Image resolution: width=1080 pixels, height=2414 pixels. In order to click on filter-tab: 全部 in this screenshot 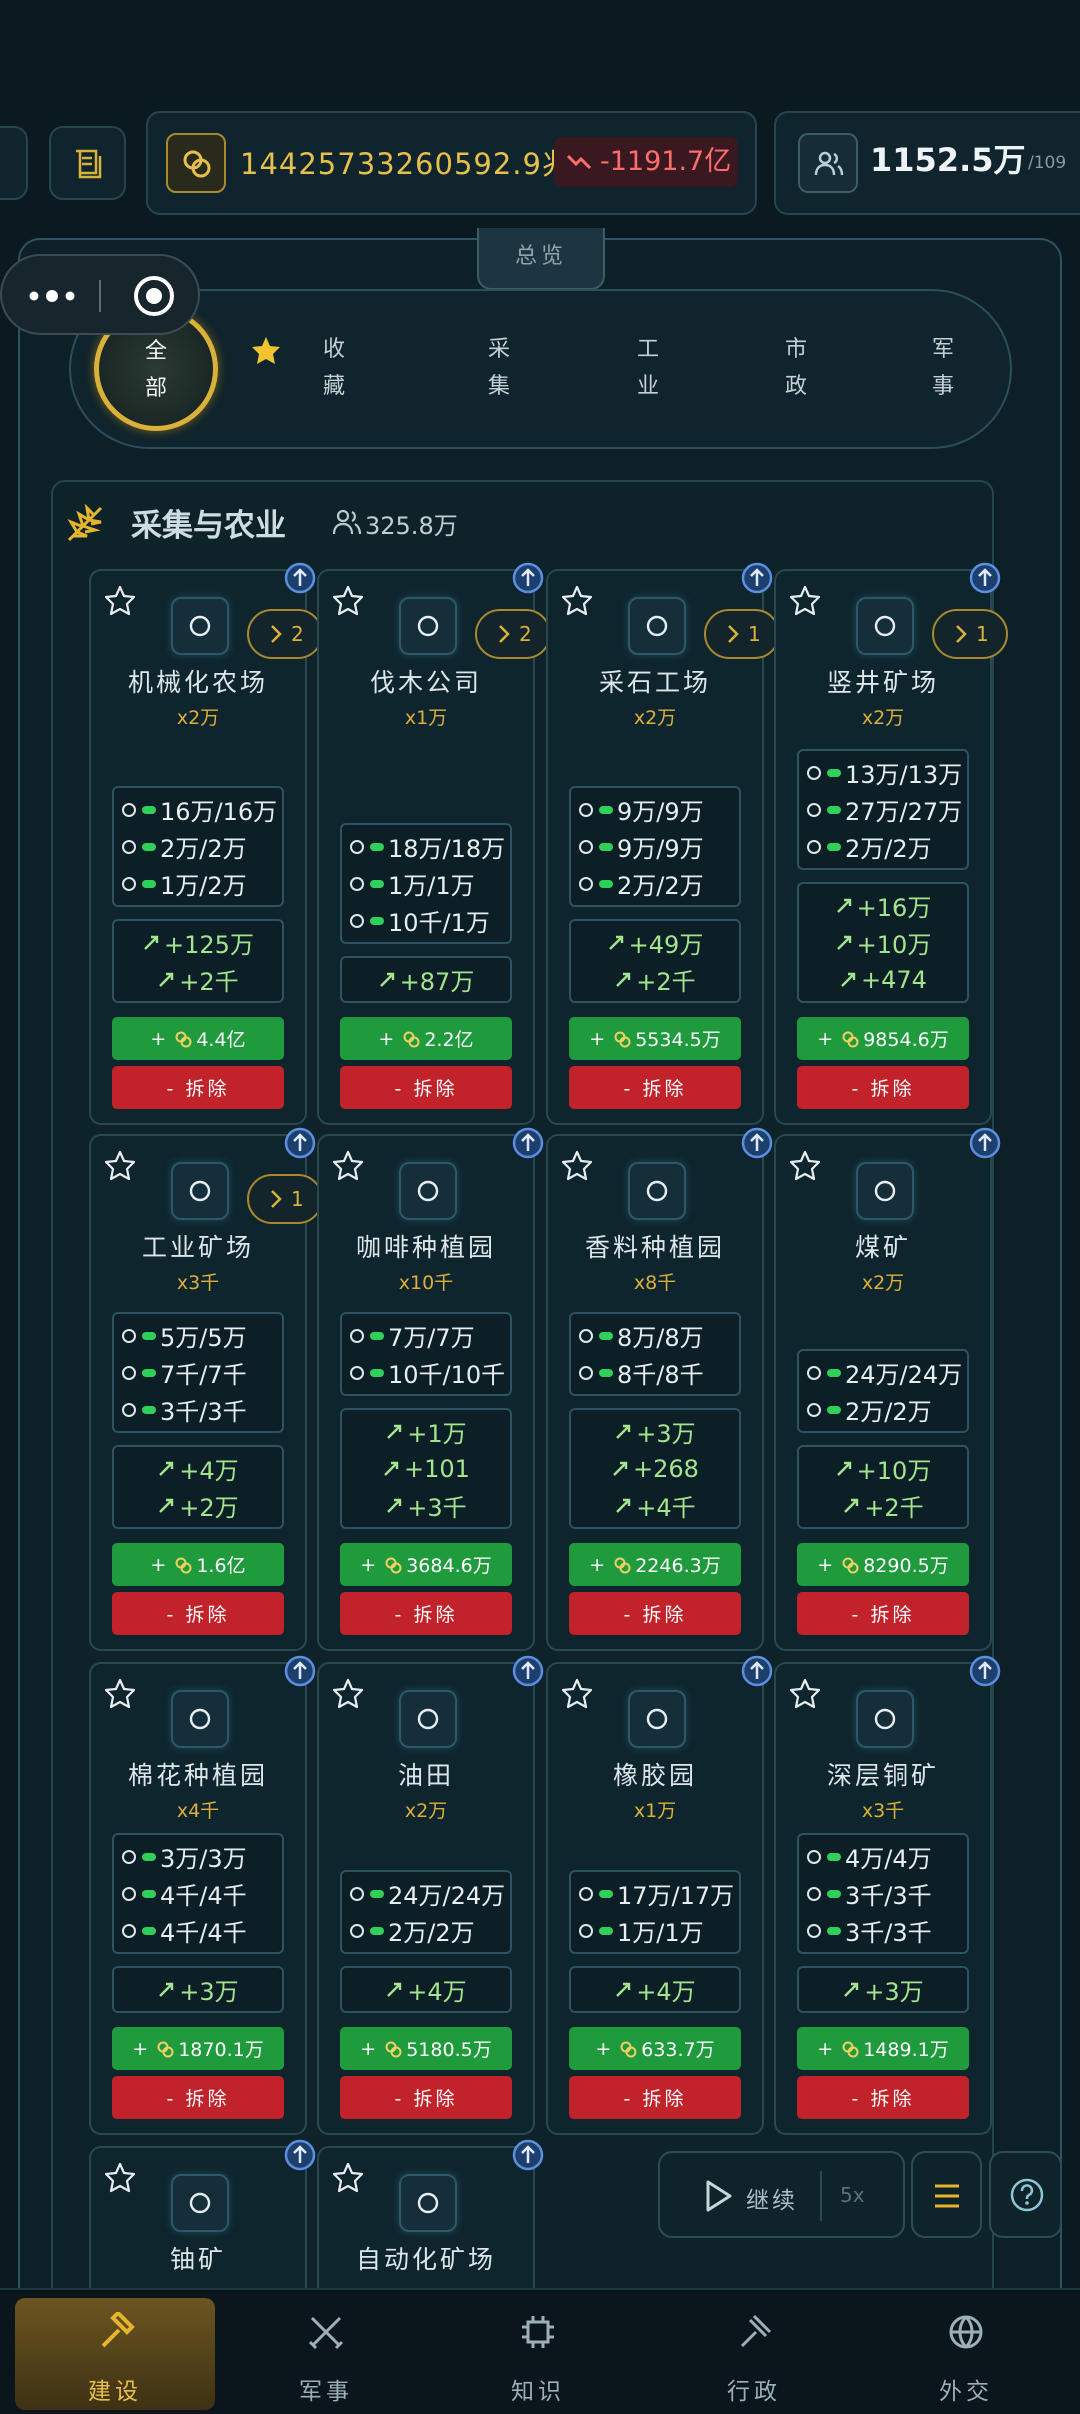, I will do `click(155, 370)`.